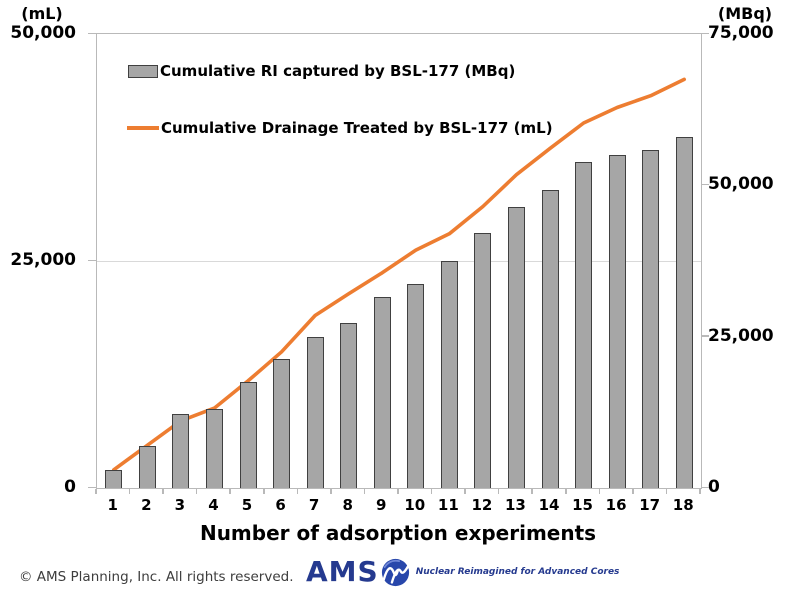  I want to click on x-axis-label-16: 16, so click(616, 505).